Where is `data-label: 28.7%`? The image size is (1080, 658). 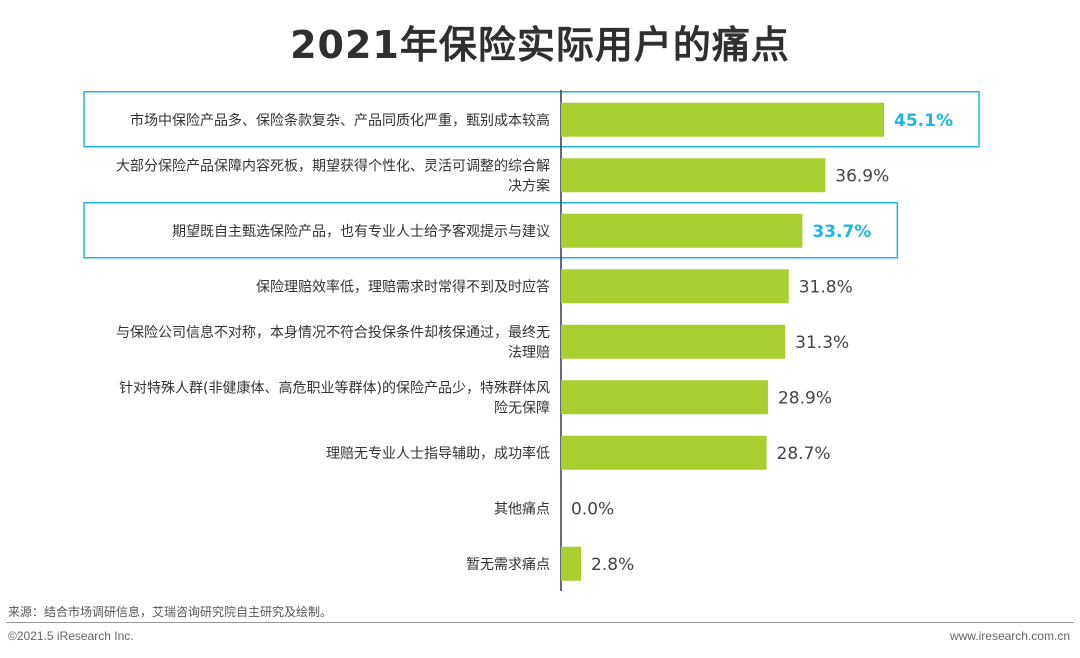 data-label: 28.7% is located at coordinates (804, 454).